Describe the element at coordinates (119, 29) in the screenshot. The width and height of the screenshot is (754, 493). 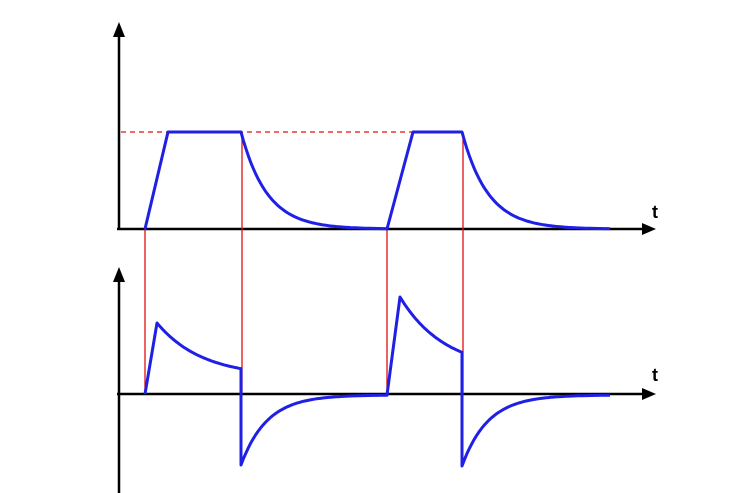
I see `top-y-axis-arrow-up-icon` at that location.